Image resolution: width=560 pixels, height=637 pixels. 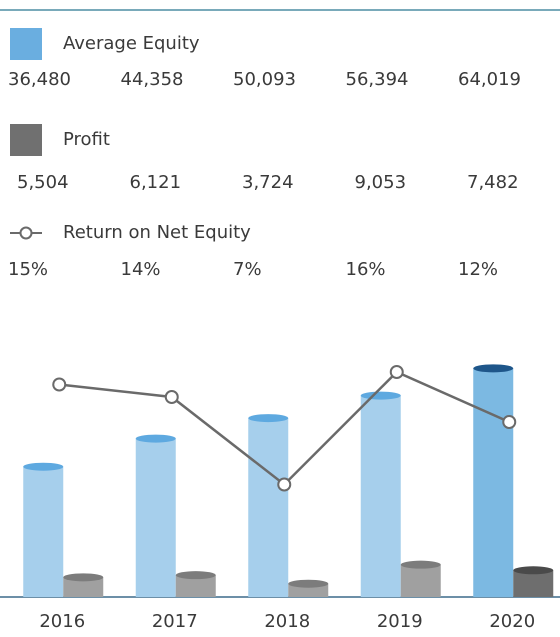 I want to click on value-label: 64,019, so click(x=489, y=79).